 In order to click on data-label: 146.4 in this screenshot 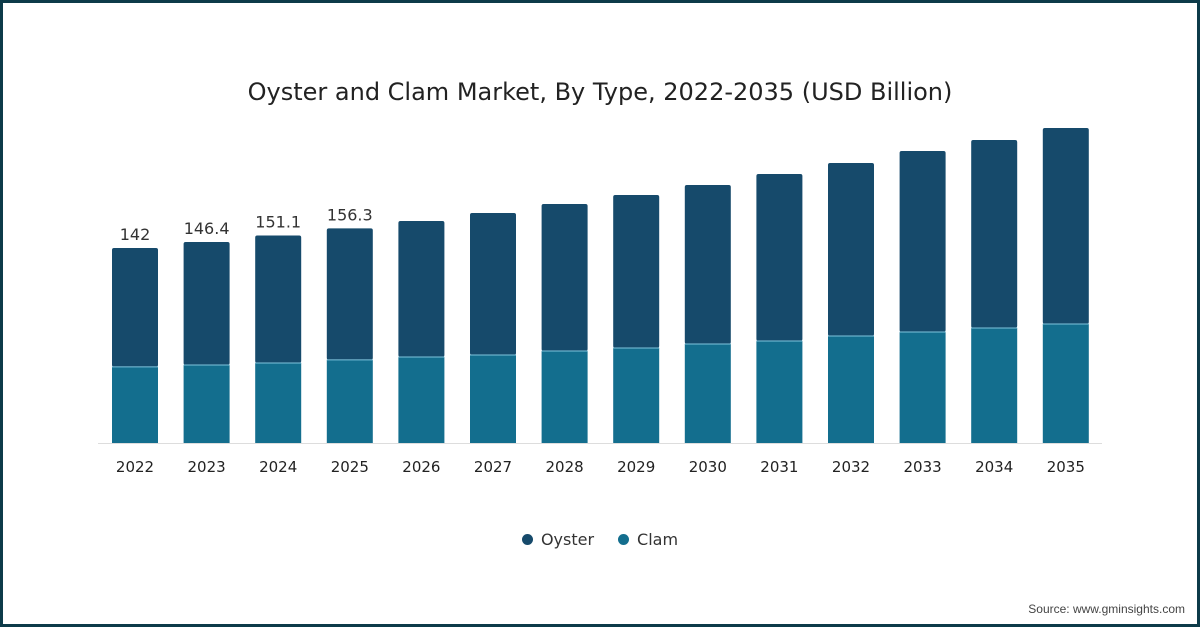, I will do `click(207, 228)`.